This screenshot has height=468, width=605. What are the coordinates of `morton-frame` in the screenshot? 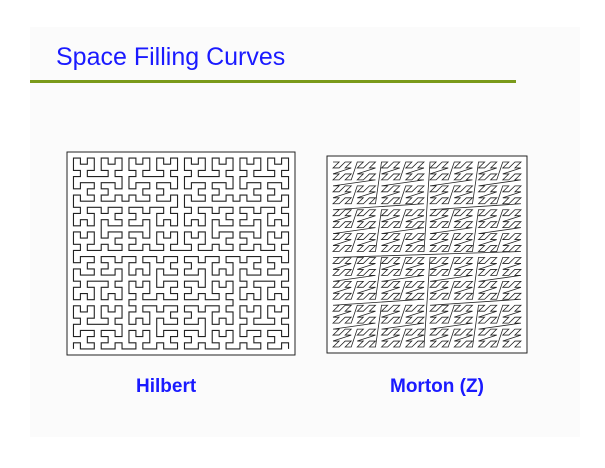 It's located at (427, 254).